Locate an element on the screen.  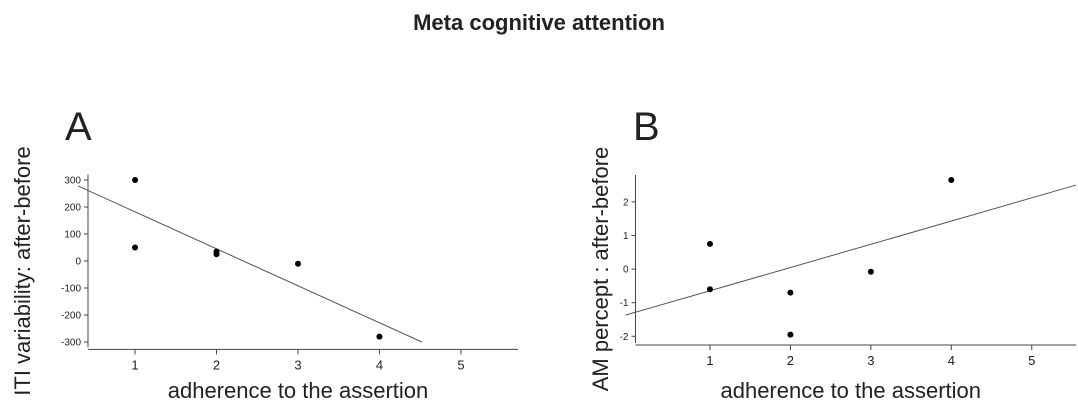
y-tick-label: 300 is located at coordinates (72, 181).